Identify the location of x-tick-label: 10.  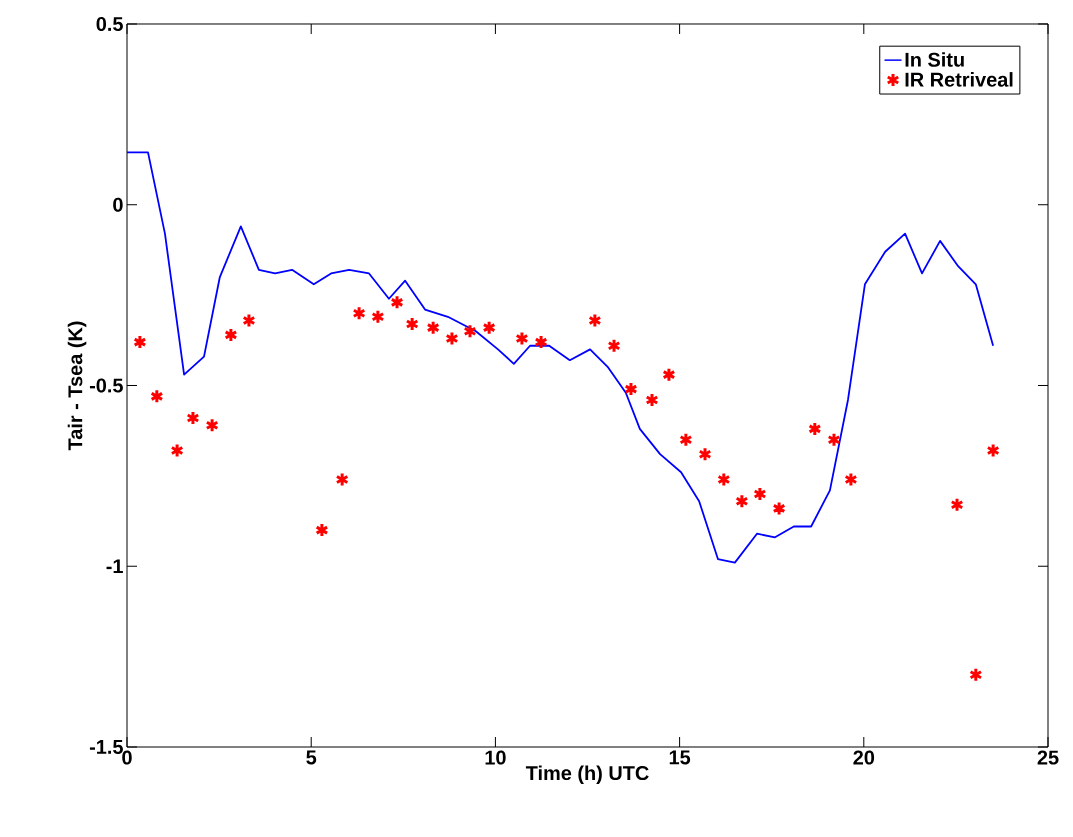
(495, 757).